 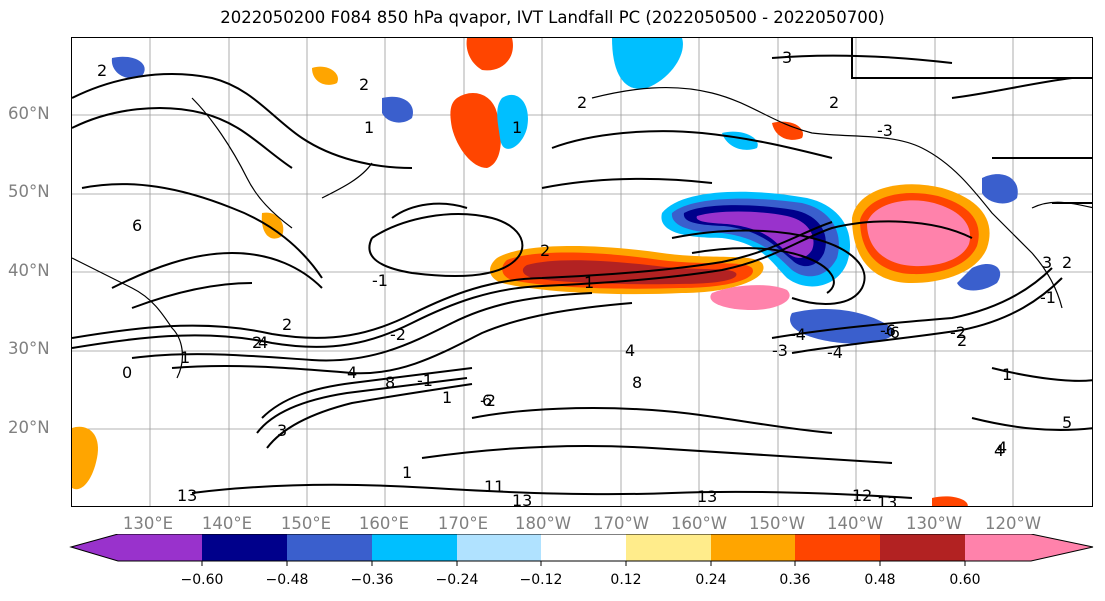 What do you see at coordinates (29, 270) in the screenshot?
I see `lat-label-40n: 40°N` at bounding box center [29, 270].